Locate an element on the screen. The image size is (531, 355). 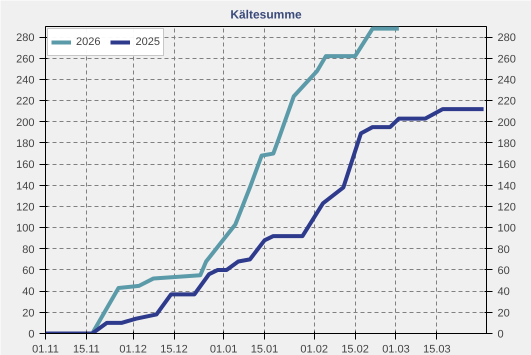
legend-label: 2025 is located at coordinates (147, 42).